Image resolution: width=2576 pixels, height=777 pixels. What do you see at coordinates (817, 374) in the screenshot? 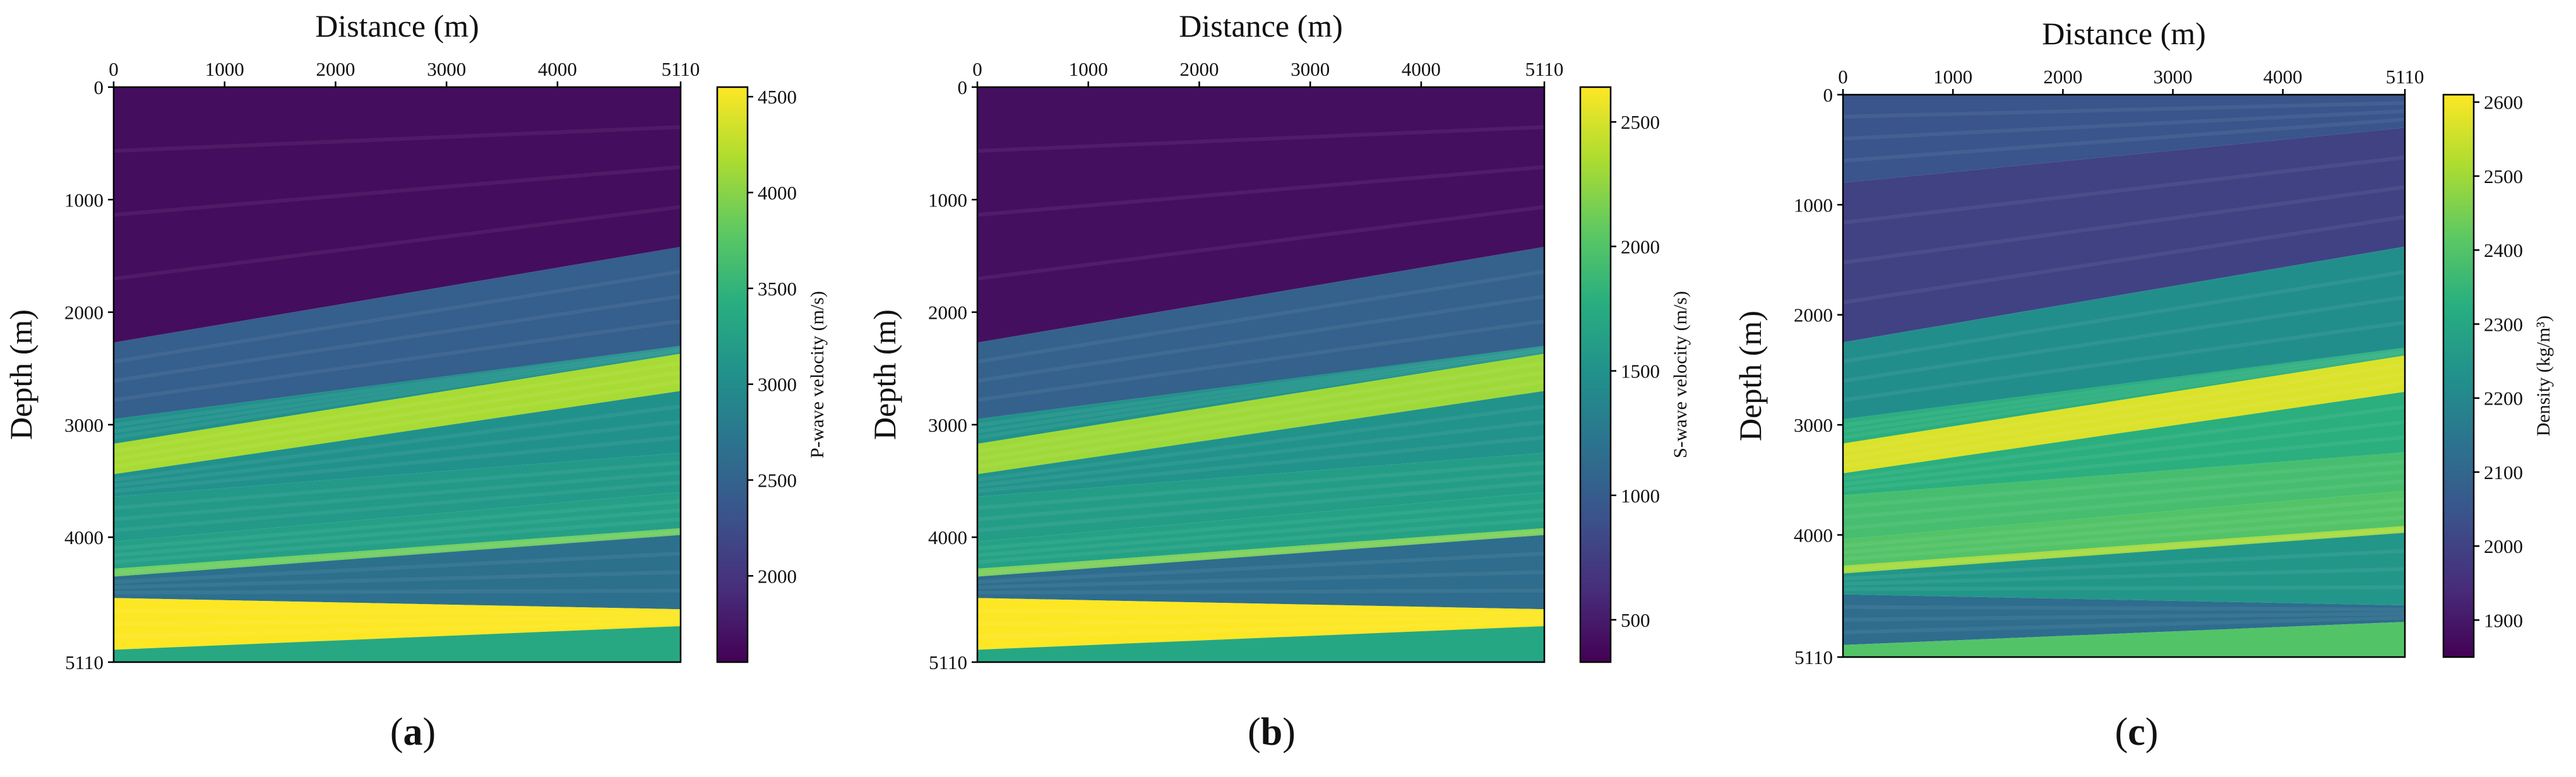
I see `colorbar-label: P-wave velocity (m/s)` at bounding box center [817, 374].